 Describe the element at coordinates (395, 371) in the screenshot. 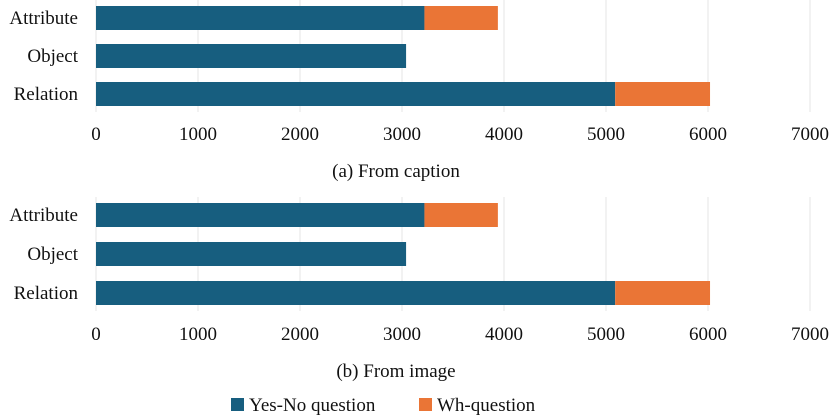

I see `panel-caption: (b) From image` at that location.